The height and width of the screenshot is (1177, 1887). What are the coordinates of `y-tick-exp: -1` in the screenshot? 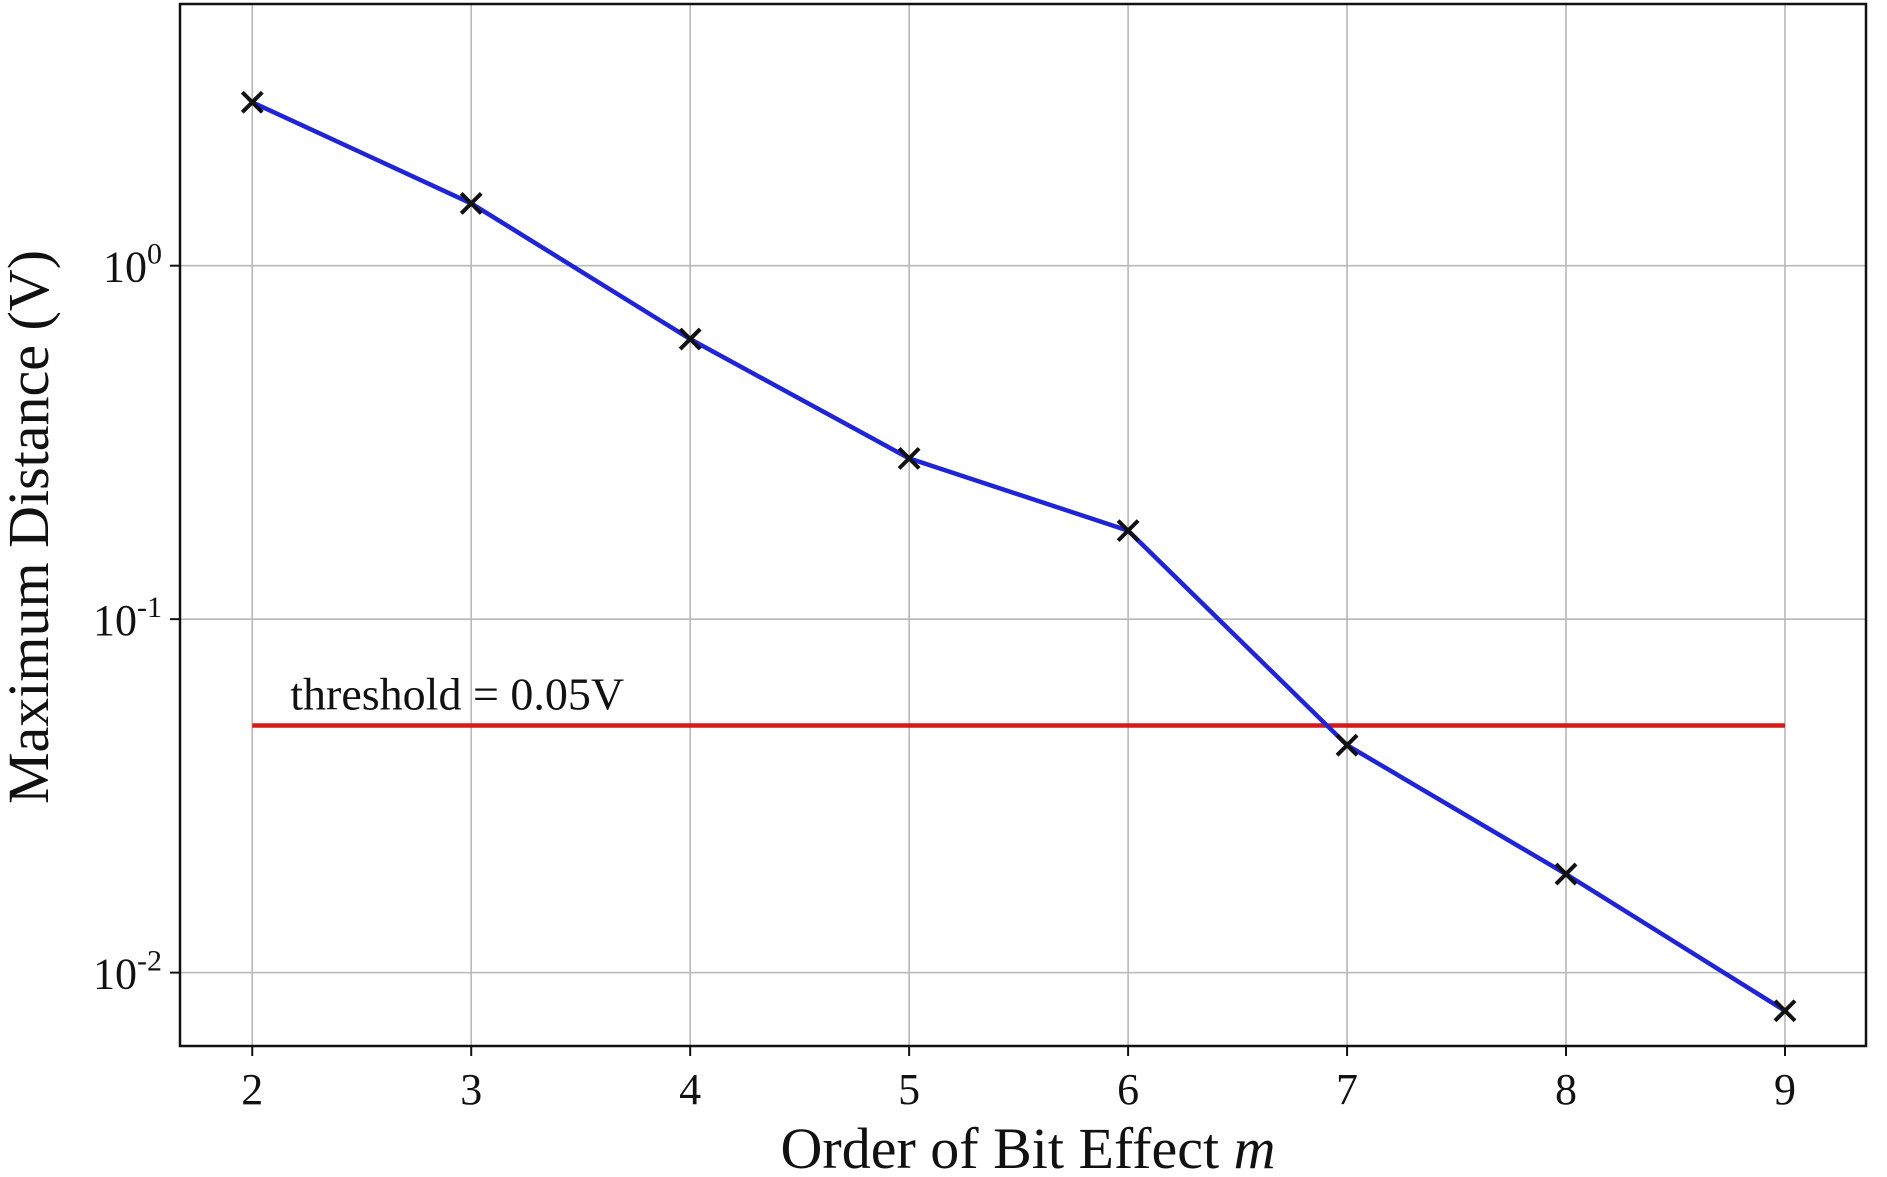 It's located at (149, 607).